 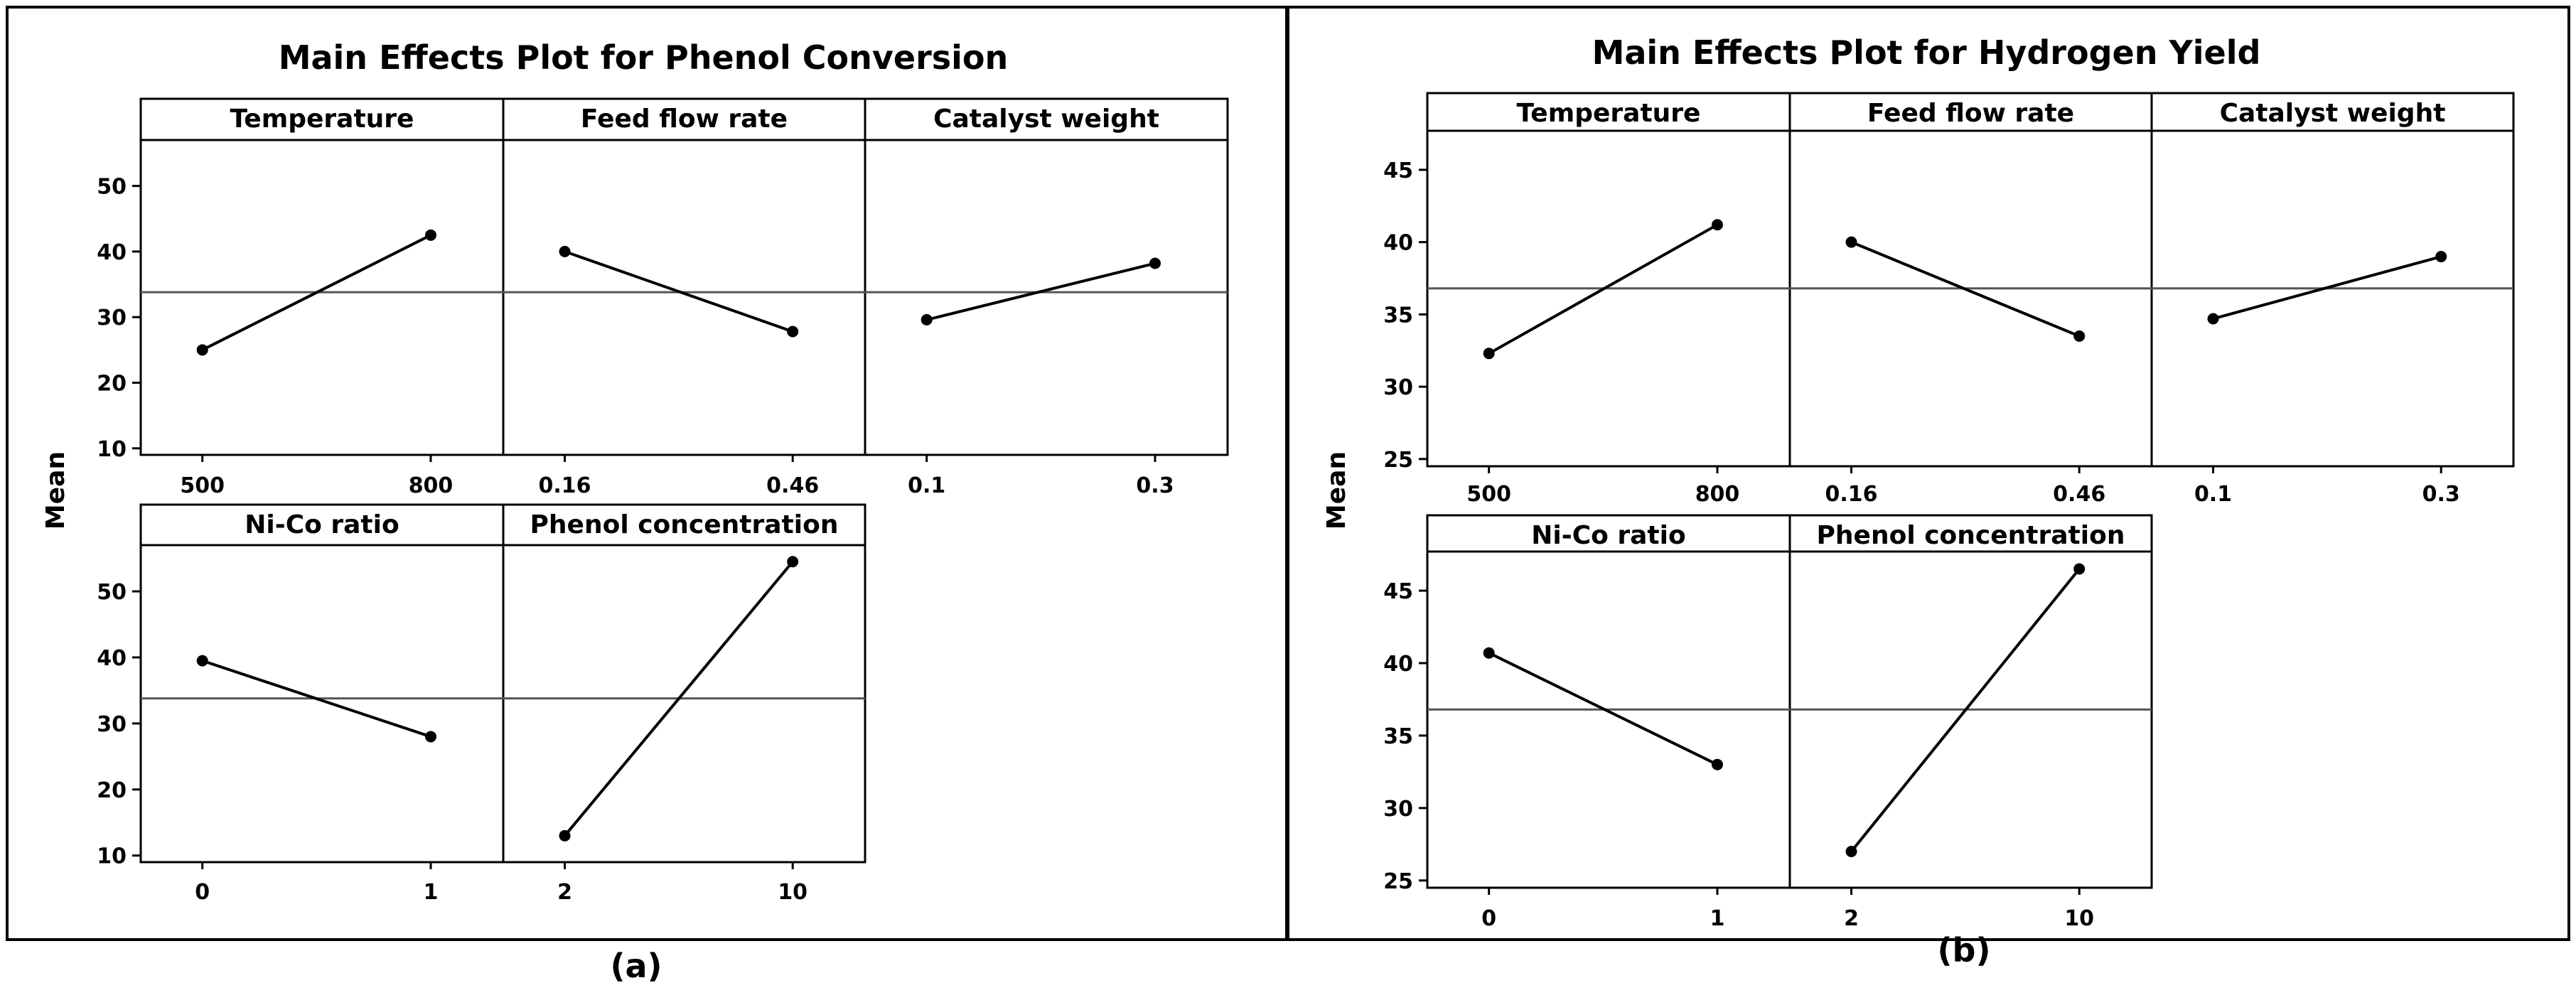 What do you see at coordinates (644, 57) in the screenshot?
I see `chart-title: Main Effects Plot for Phenol Conversion` at bounding box center [644, 57].